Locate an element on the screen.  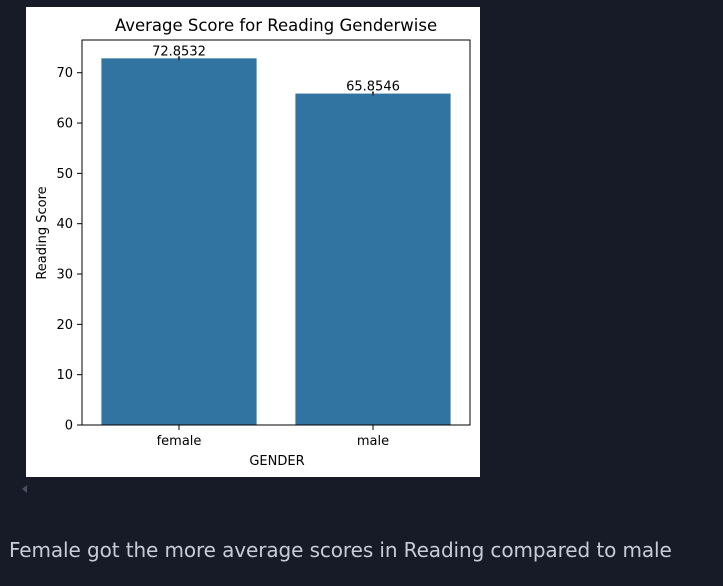
x-axis-label: GENDER is located at coordinates (276, 461).